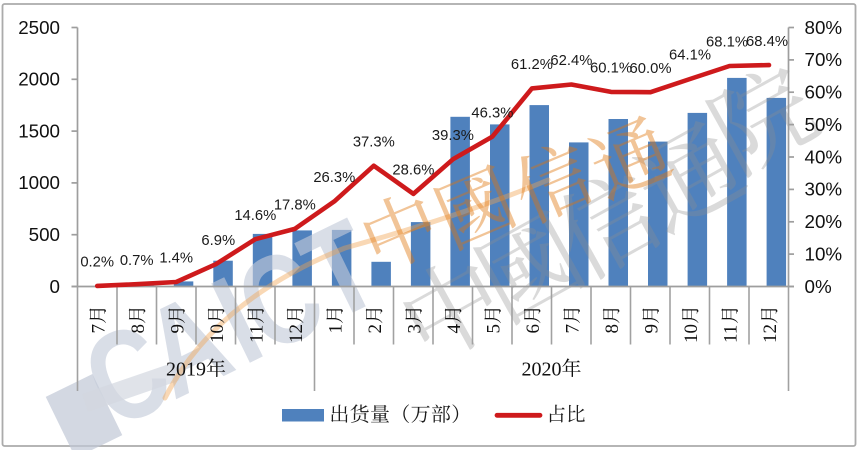 The width and height of the screenshot is (860, 450). Describe the element at coordinates (824, 92) in the screenshot. I see `svg-text: 60%` at that location.